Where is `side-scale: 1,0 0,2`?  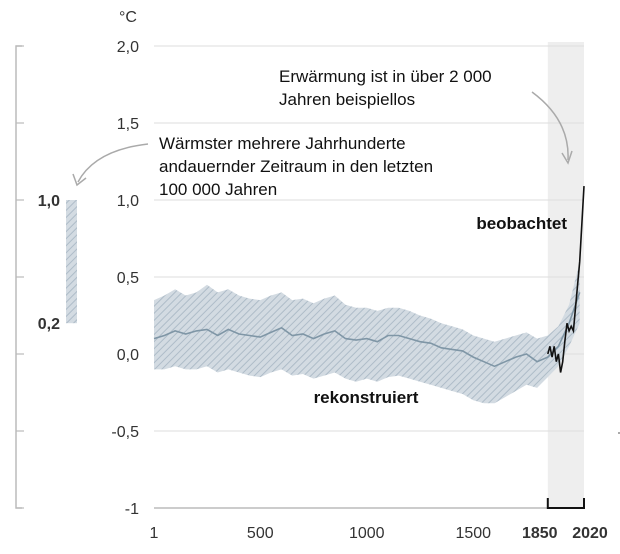 side-scale: 1,0 0,2 is located at coordinates (46, 277).